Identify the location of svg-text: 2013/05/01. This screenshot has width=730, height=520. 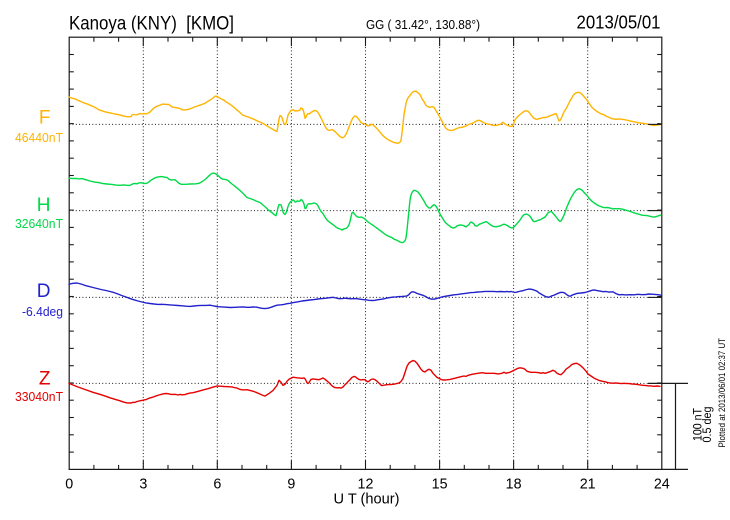
(619, 22).